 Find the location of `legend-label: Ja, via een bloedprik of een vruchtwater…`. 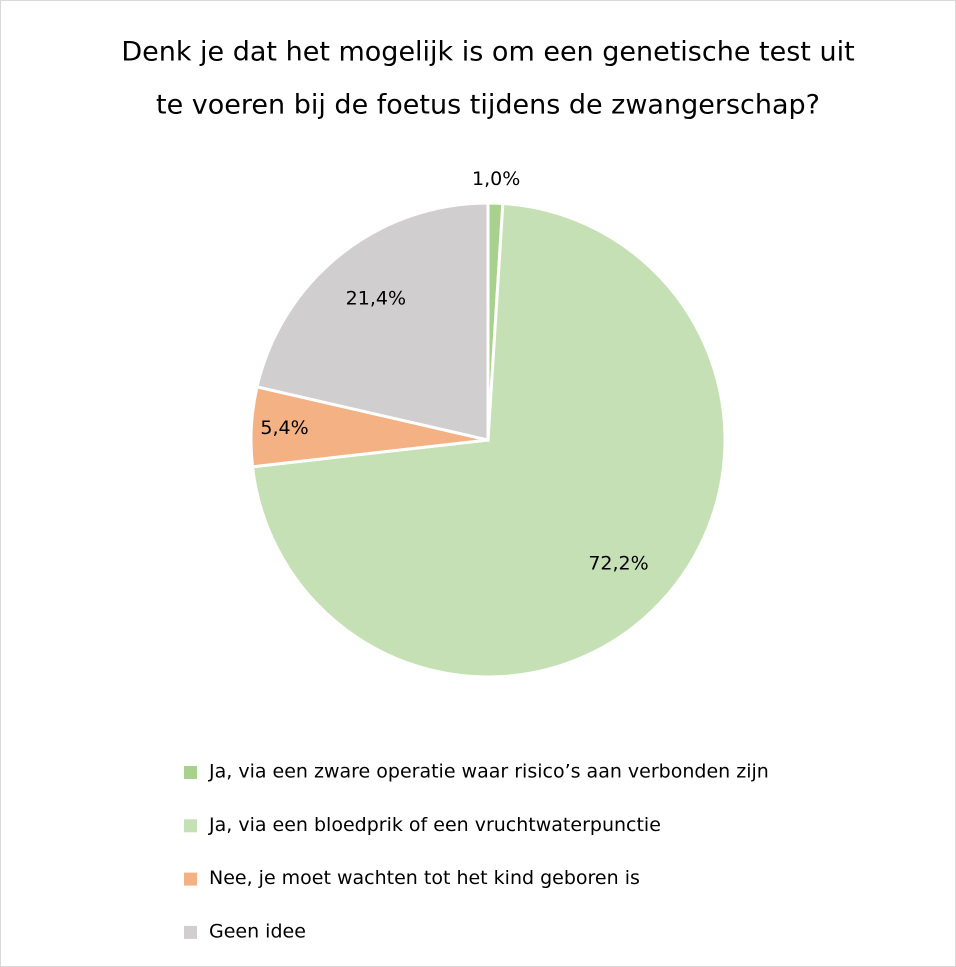

legend-label: Ja, via een bloedprik of een vruchtwater… is located at coordinates (434, 825).